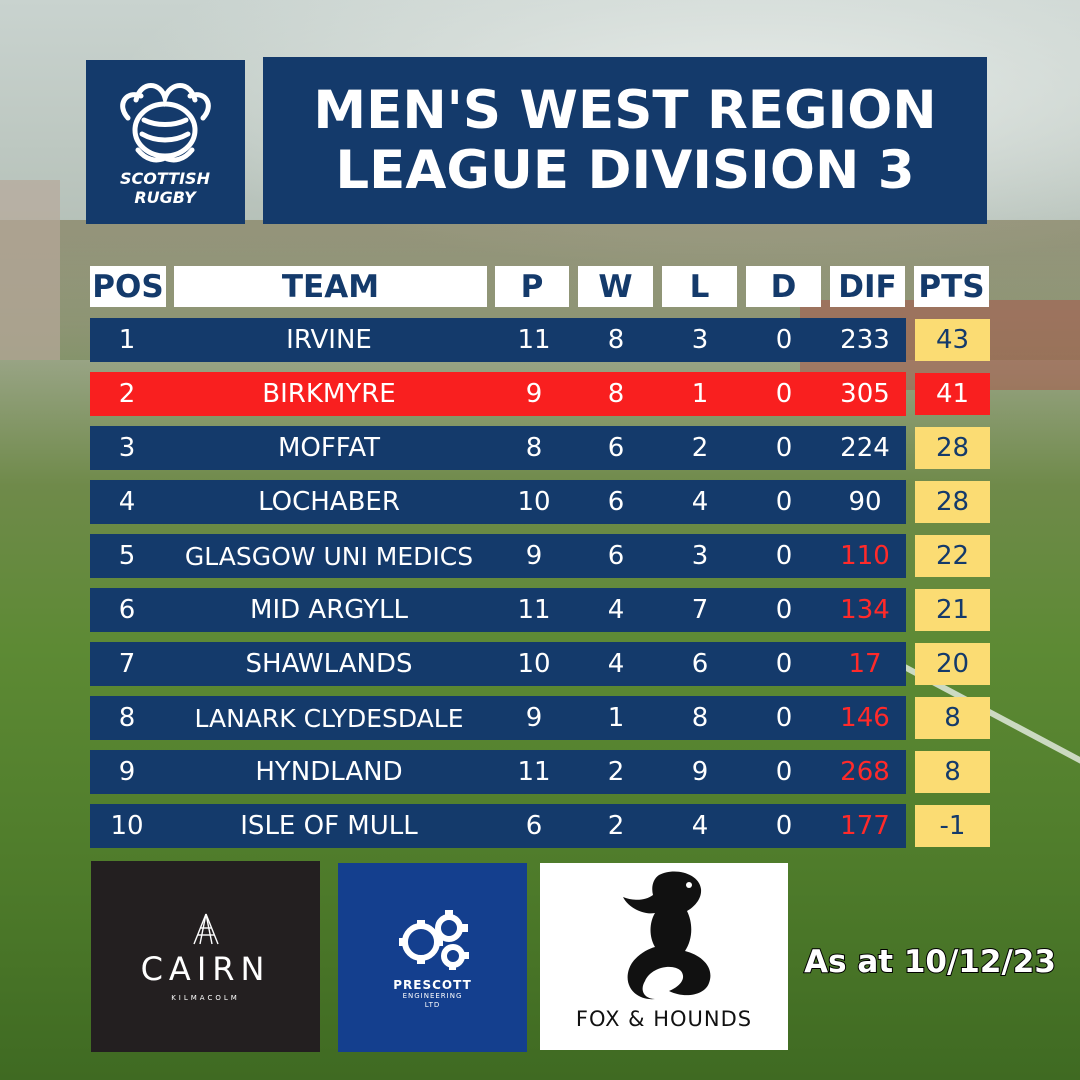 The width and height of the screenshot is (1080, 1080). I want to click on table-row: 6 MID ARGYLL 11 4 7 0 134, so click(498, 610).